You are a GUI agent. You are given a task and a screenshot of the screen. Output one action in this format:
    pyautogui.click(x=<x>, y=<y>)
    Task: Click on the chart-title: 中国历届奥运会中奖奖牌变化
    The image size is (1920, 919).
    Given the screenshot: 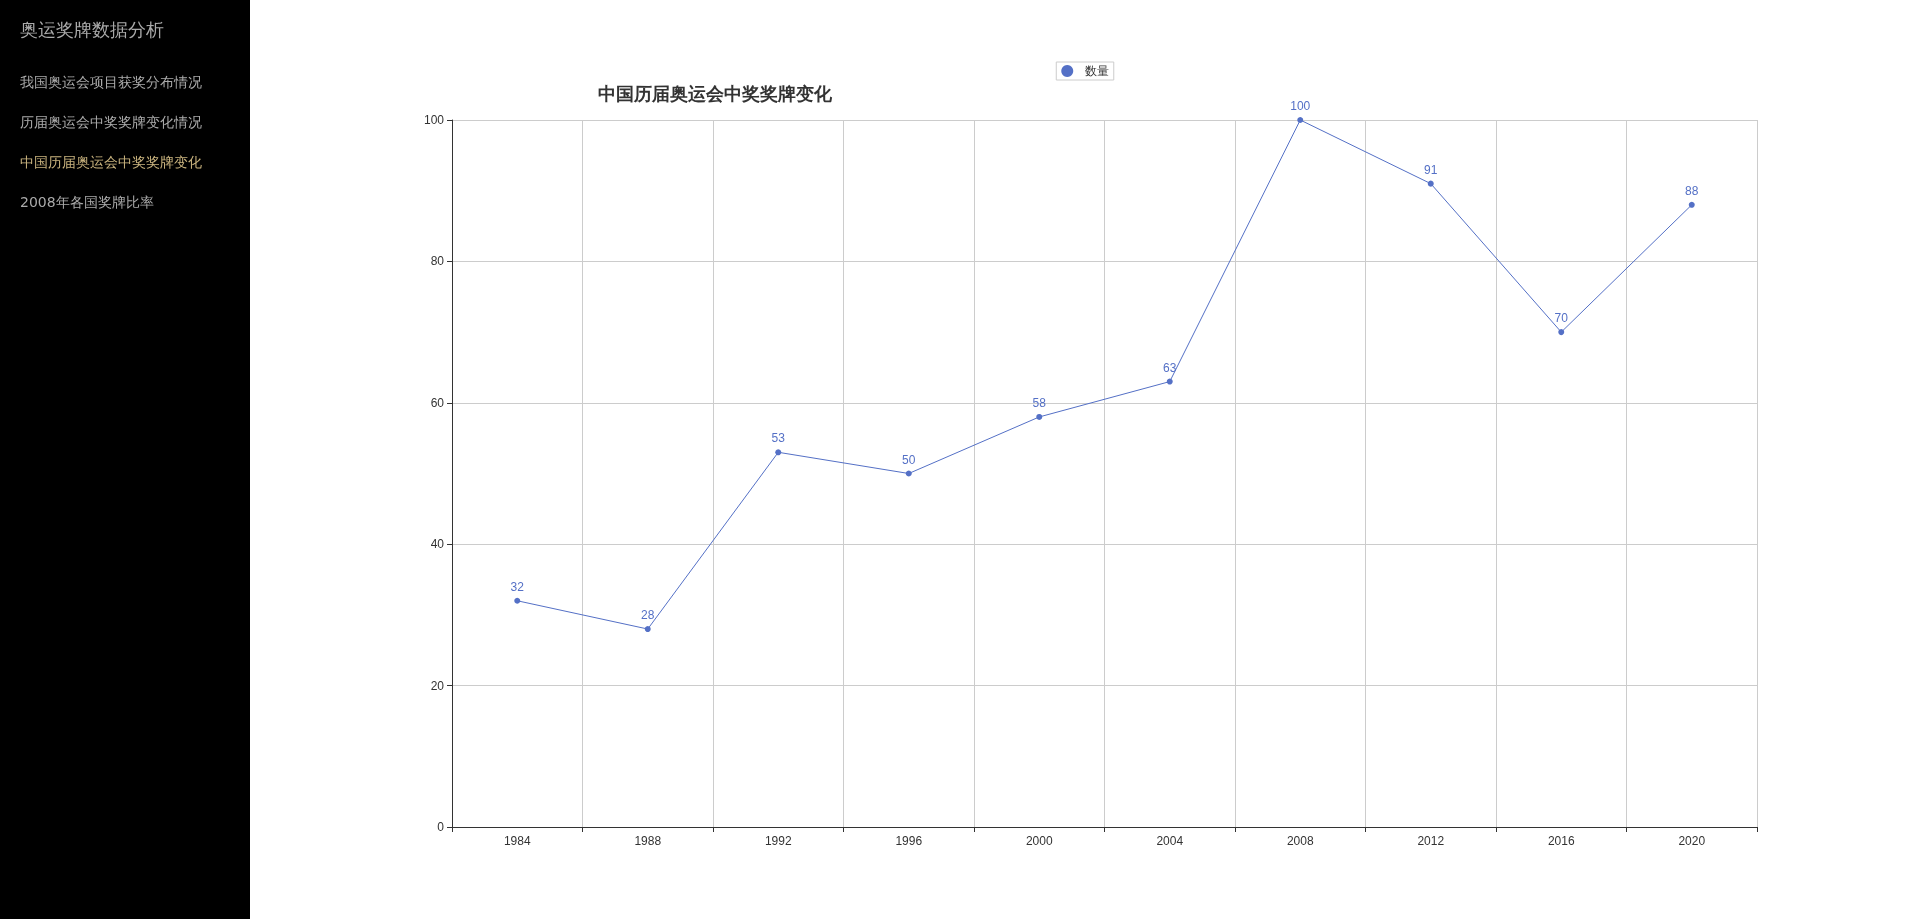 What is the action you would take?
    pyautogui.click(x=715, y=94)
    